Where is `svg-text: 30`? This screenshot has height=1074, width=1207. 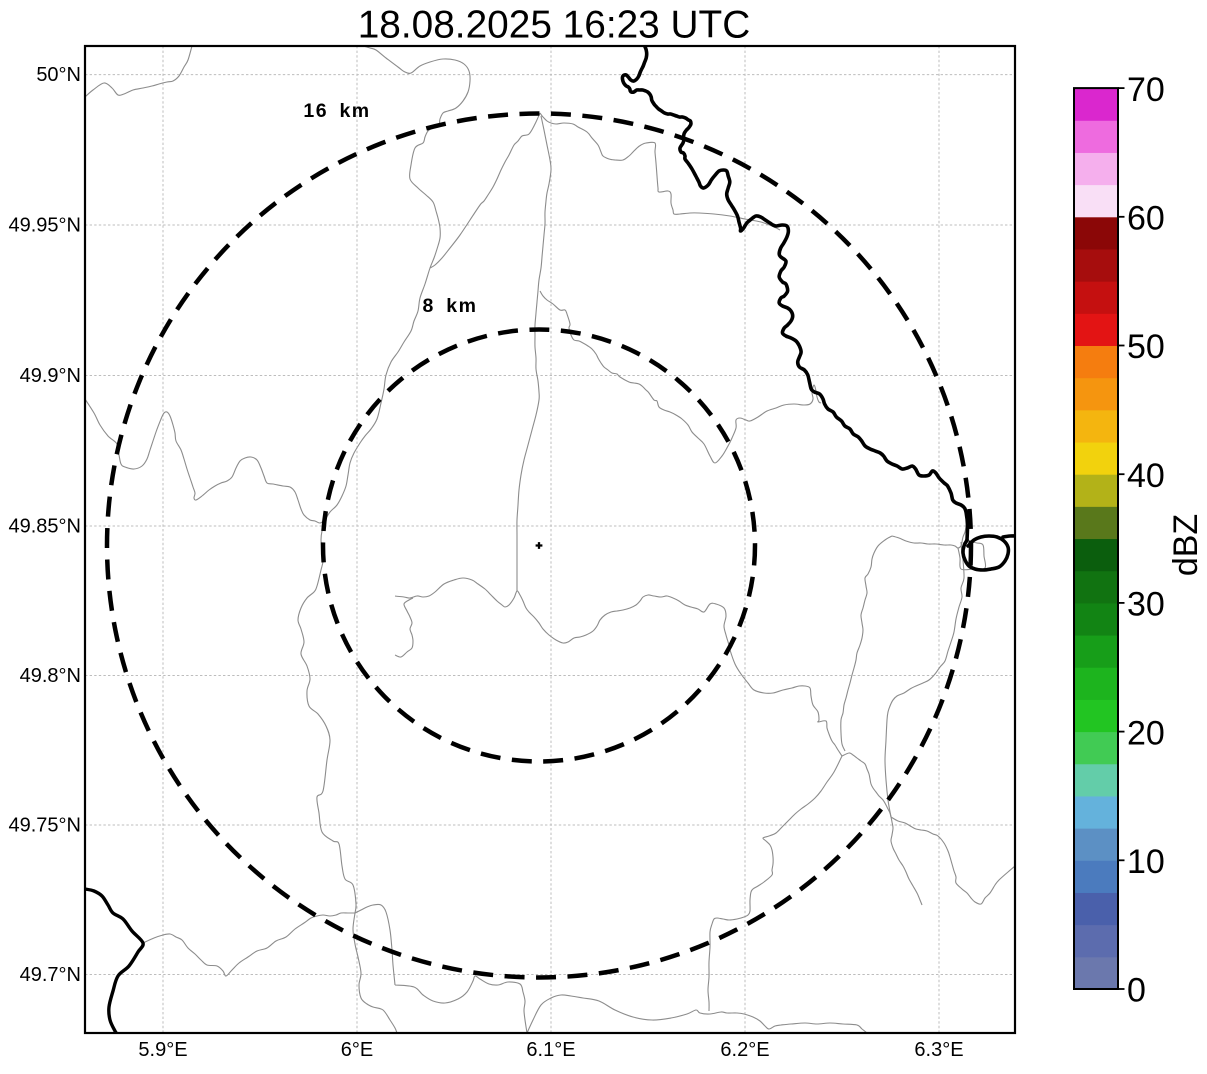 svg-text: 30 is located at coordinates (1146, 605).